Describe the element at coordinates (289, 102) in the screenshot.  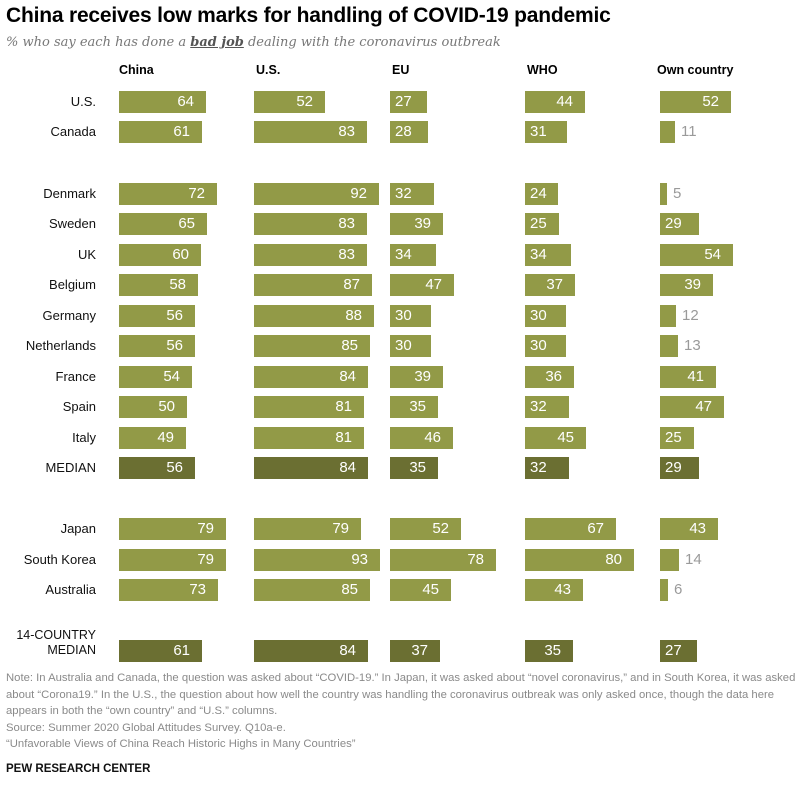
I see `bar-u-s-u-s` at that location.